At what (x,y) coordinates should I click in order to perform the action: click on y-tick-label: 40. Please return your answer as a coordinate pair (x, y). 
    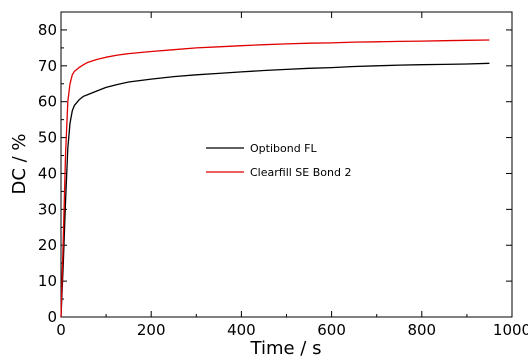
    Looking at the image, I should click on (47, 173).